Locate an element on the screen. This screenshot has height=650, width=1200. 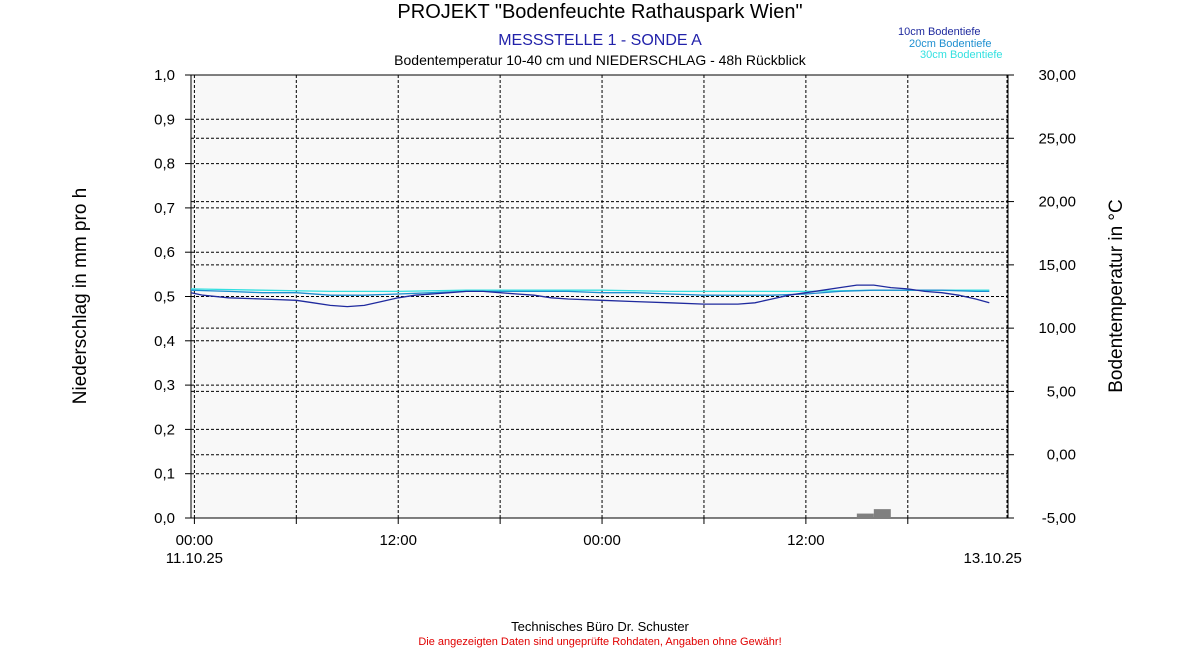
x-date-label: 13.10.25 is located at coordinates (993, 558).